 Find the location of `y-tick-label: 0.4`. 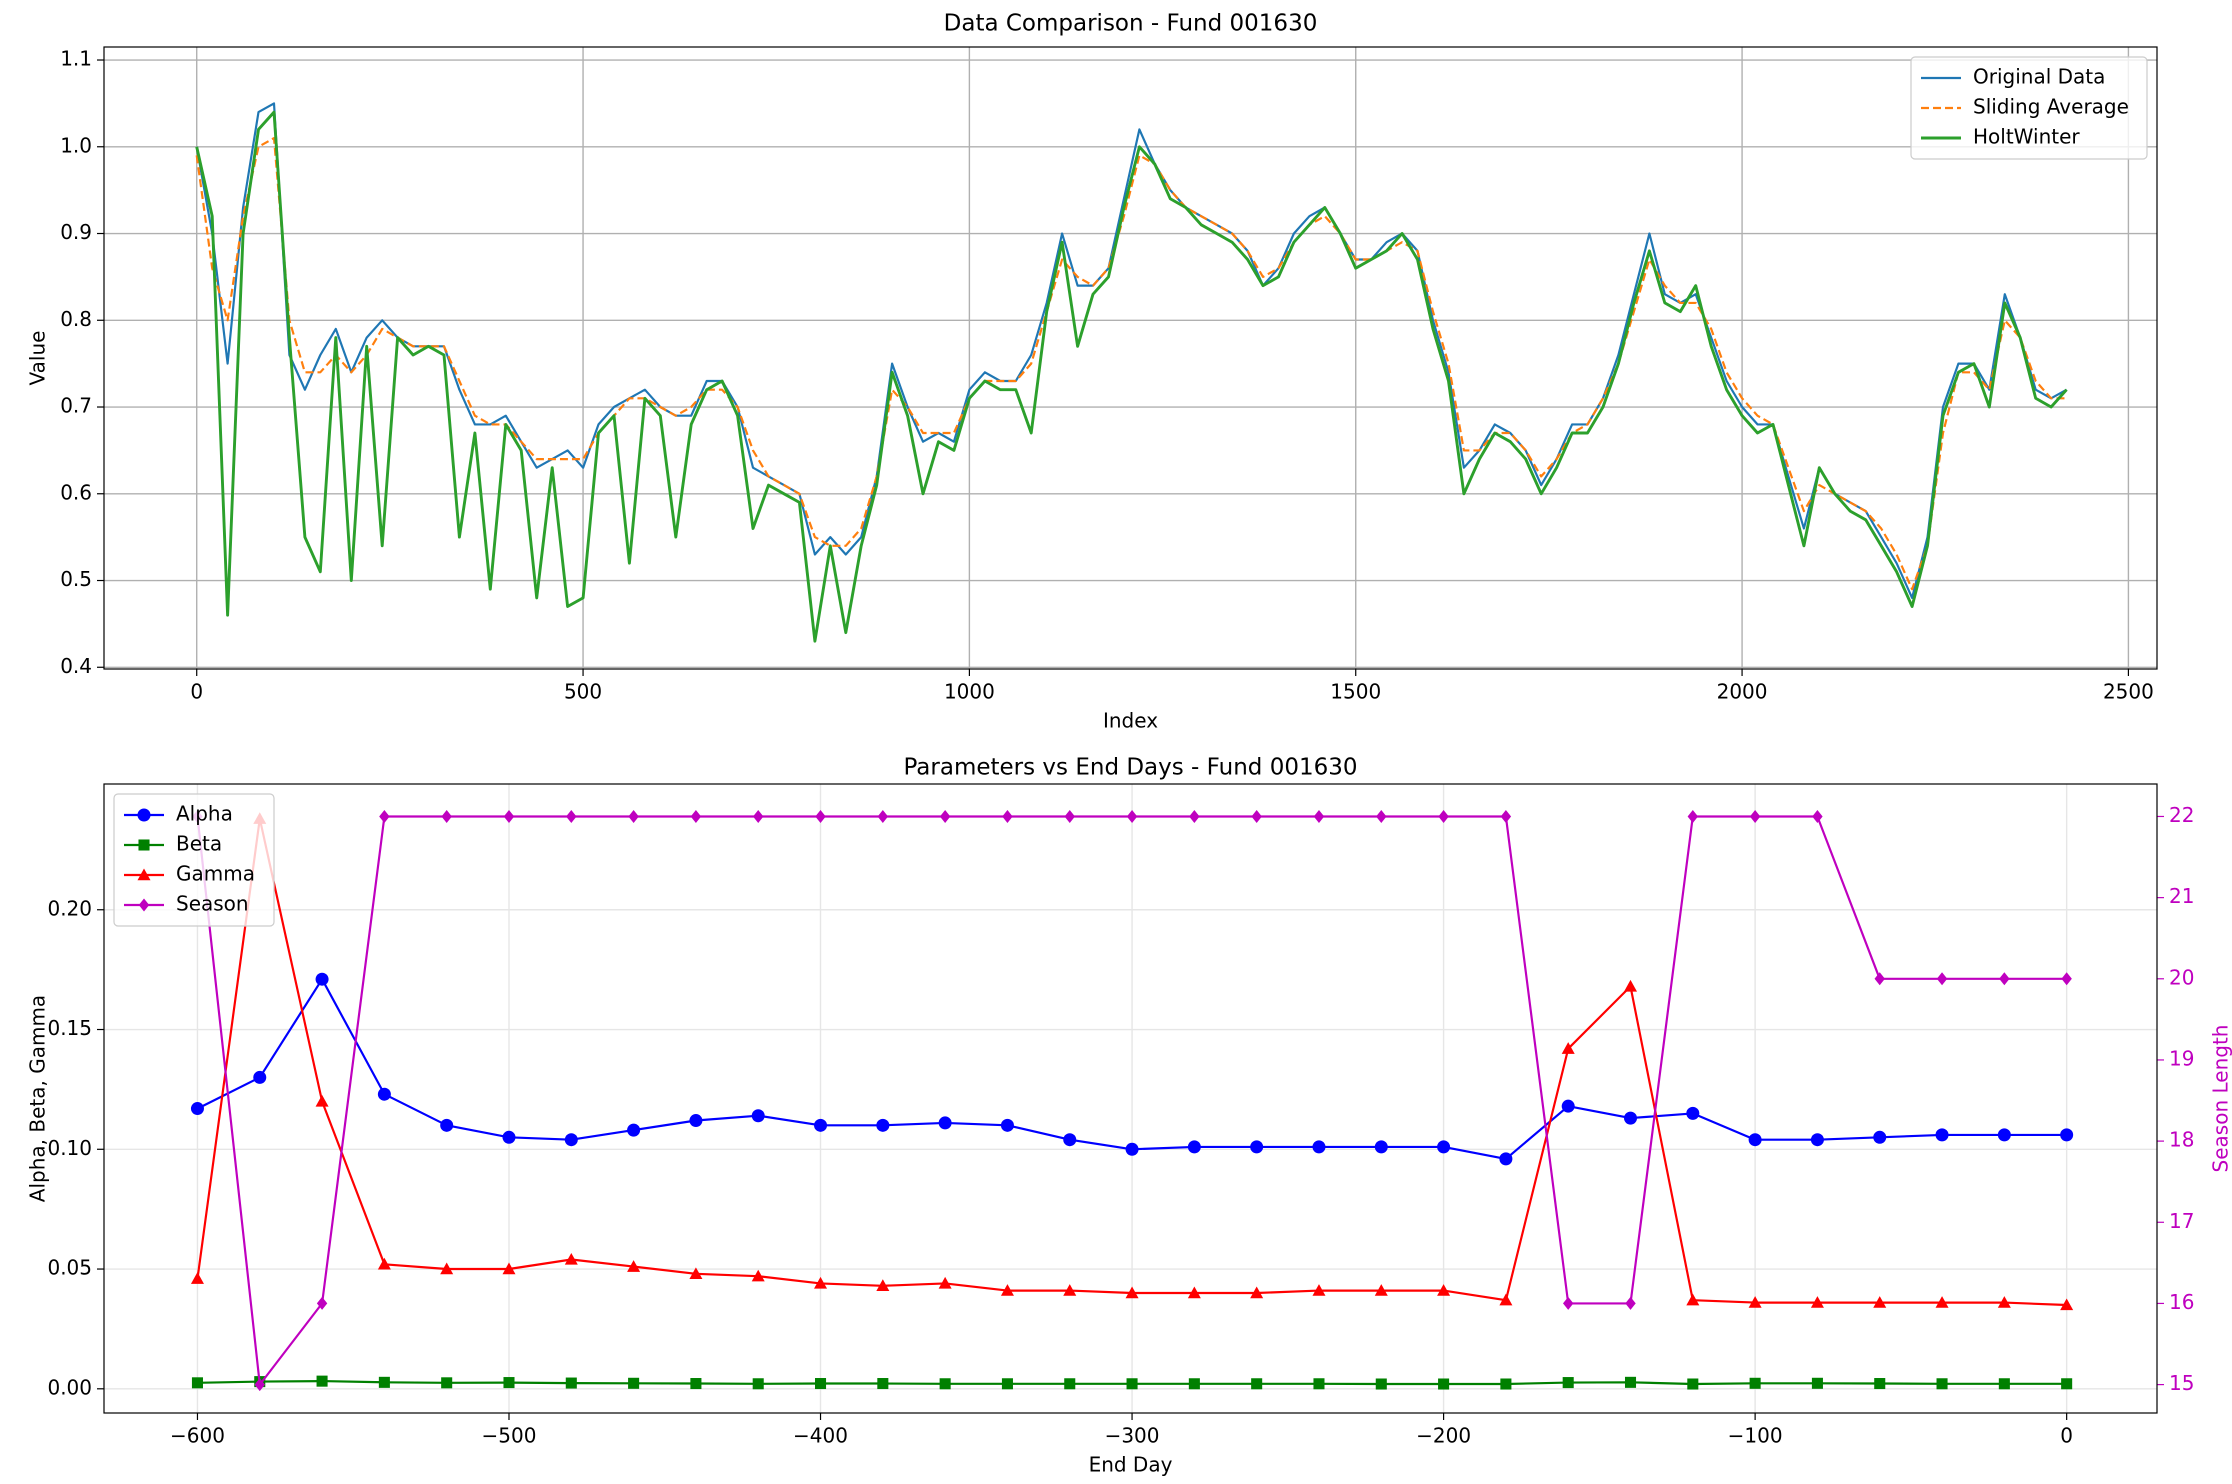

y-tick-label: 0.4 is located at coordinates (76, 666).